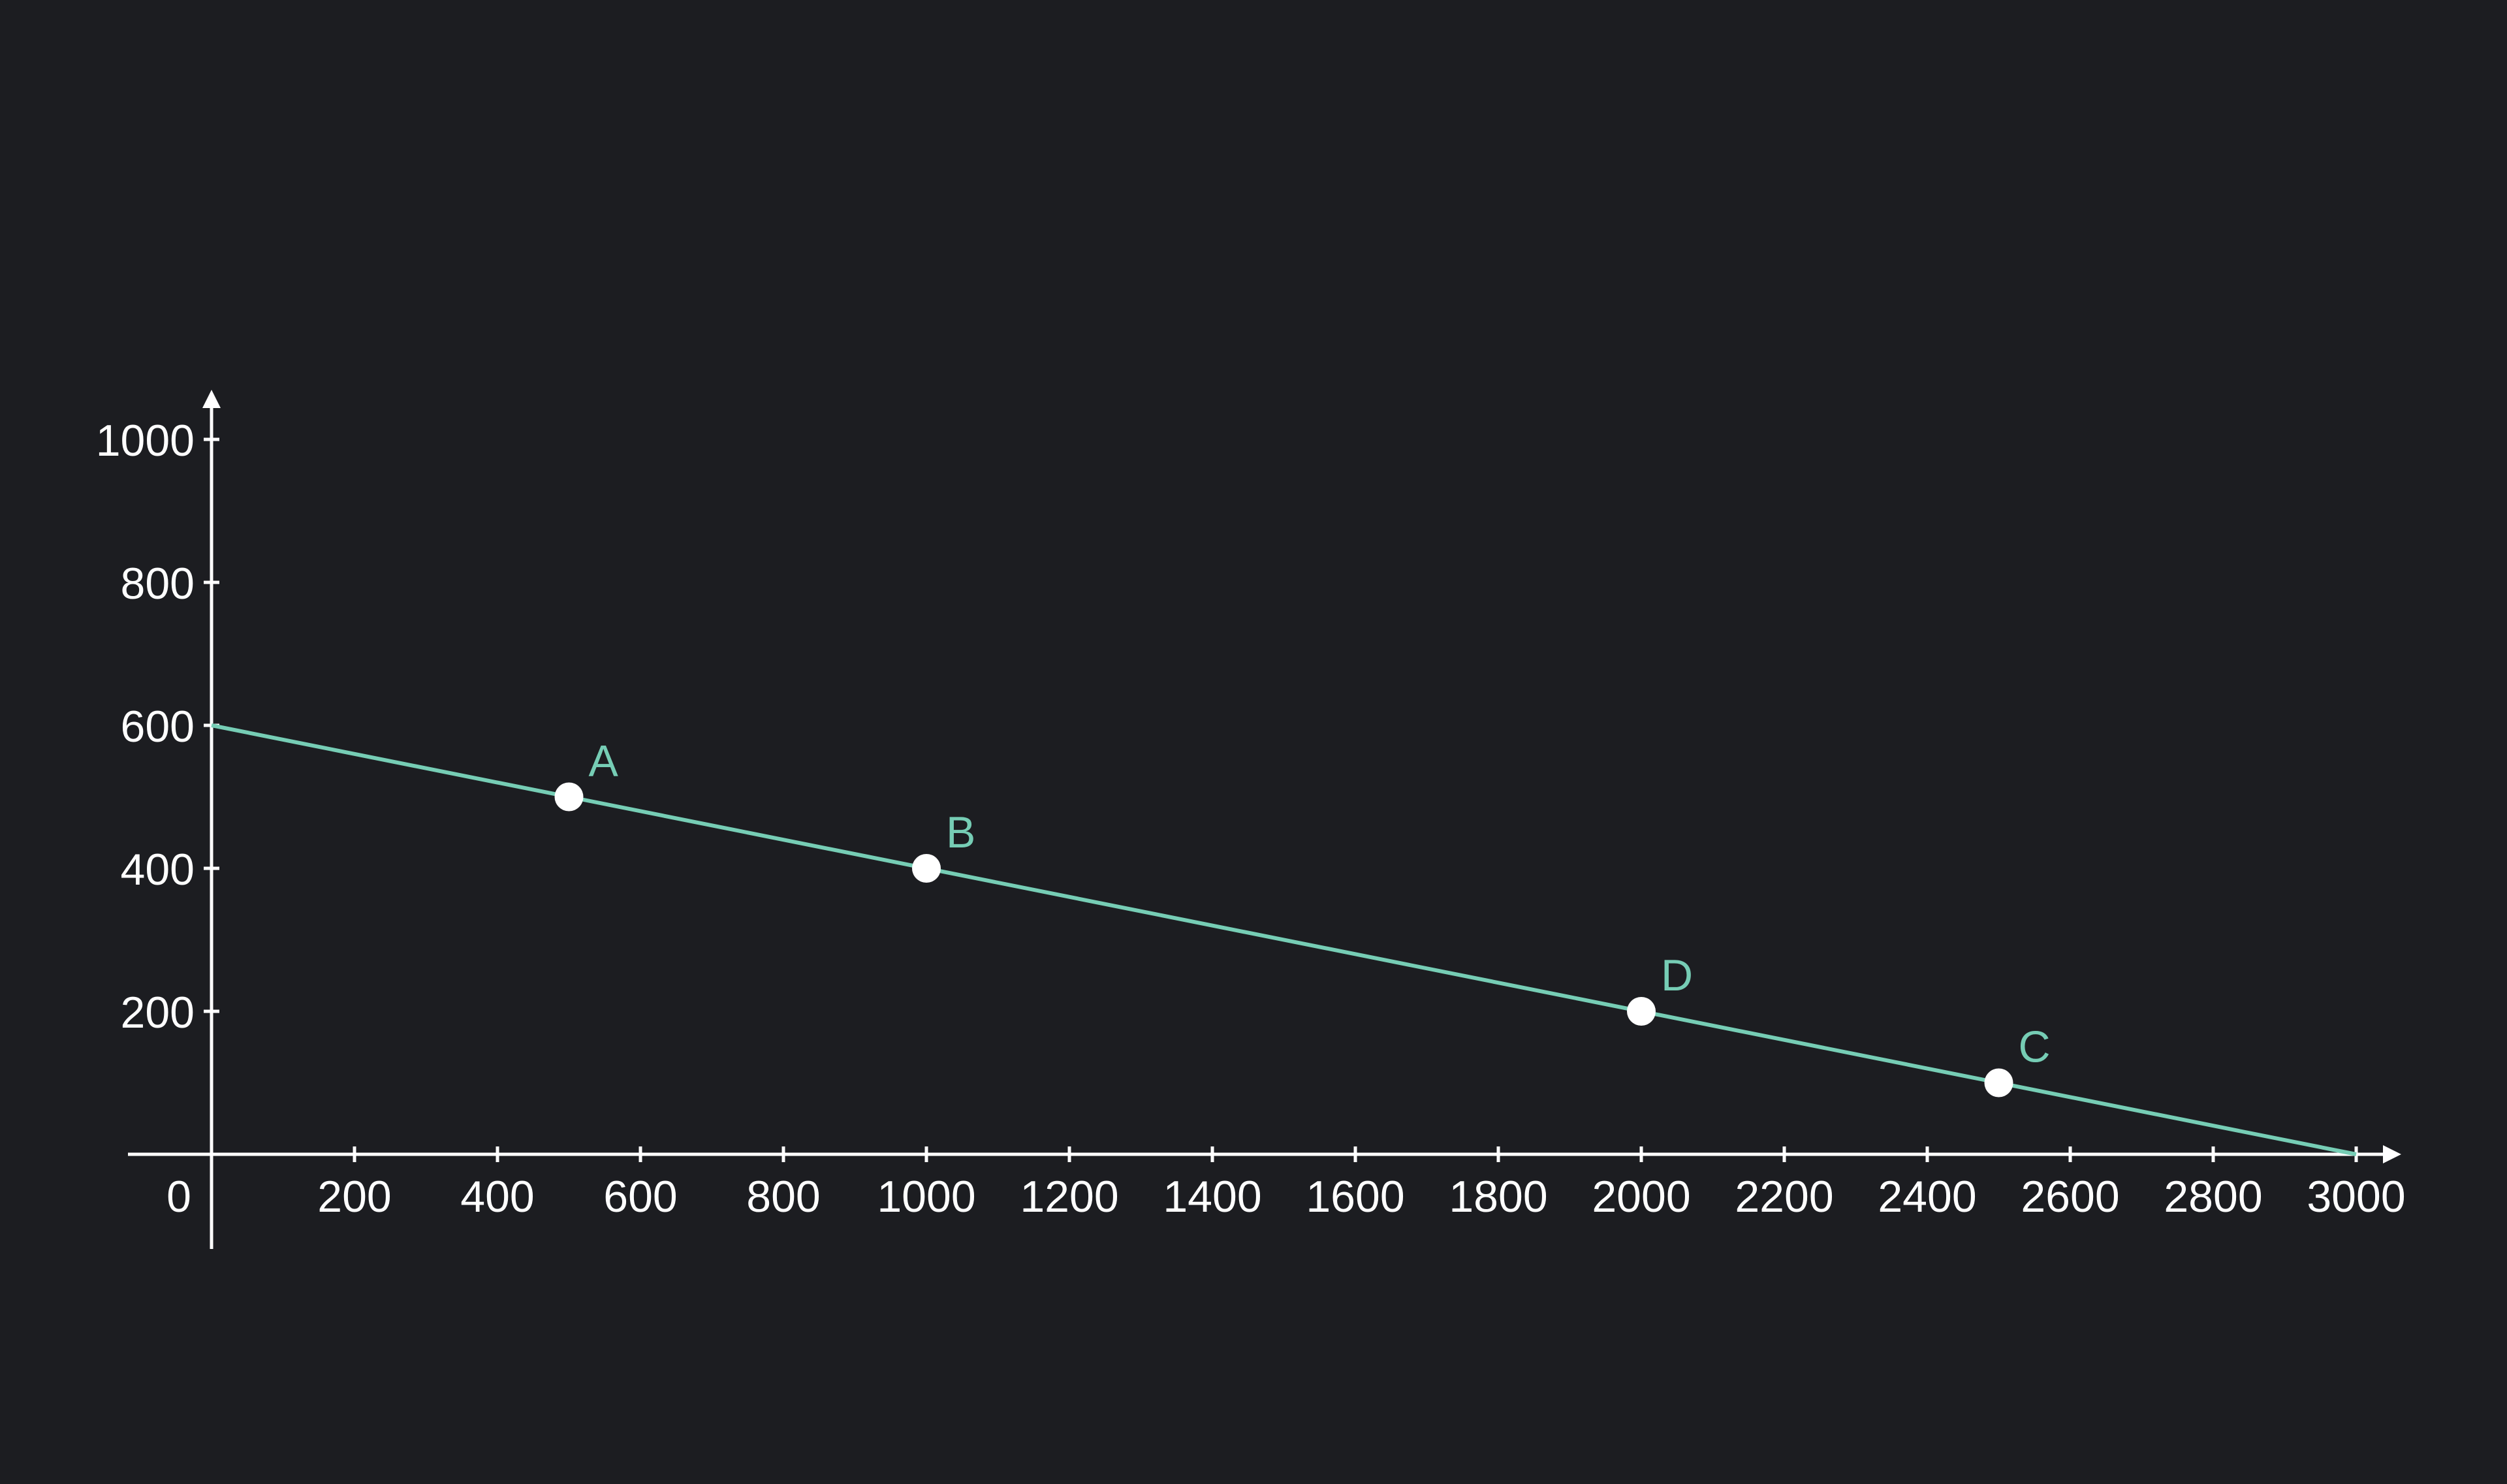 This screenshot has height=1484, width=2507. What do you see at coordinates (2213, 1197) in the screenshot?
I see `x-tick-label: 2800` at bounding box center [2213, 1197].